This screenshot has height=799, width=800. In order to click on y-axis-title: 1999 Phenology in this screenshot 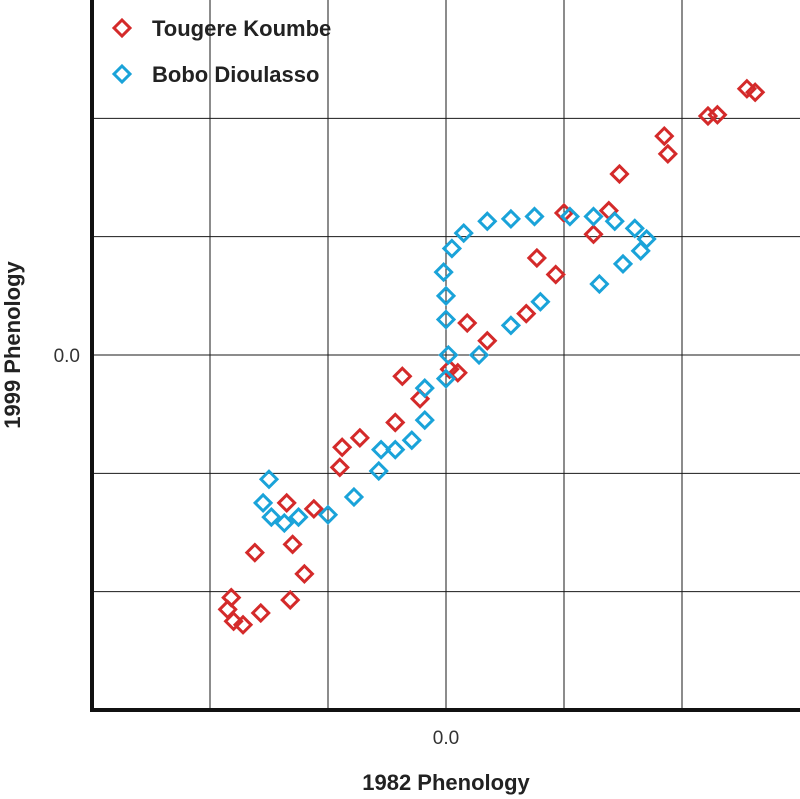, I will do `click(12, 344)`.